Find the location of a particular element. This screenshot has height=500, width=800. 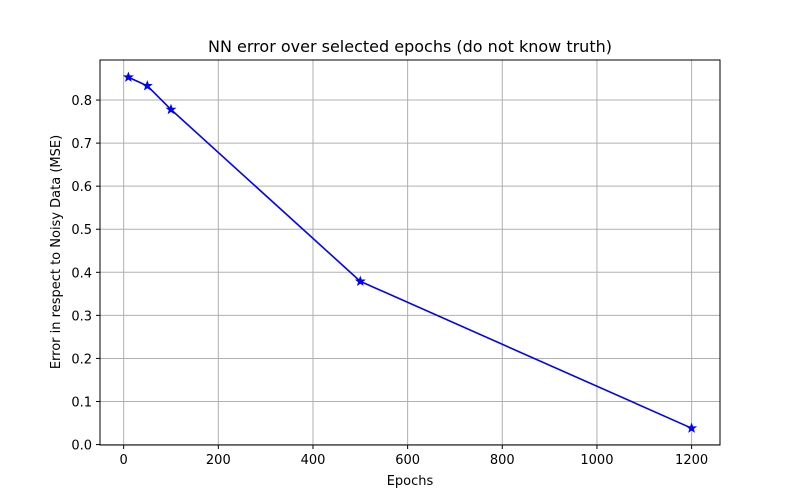

y-tick-label: 0.3 is located at coordinates (81, 316).